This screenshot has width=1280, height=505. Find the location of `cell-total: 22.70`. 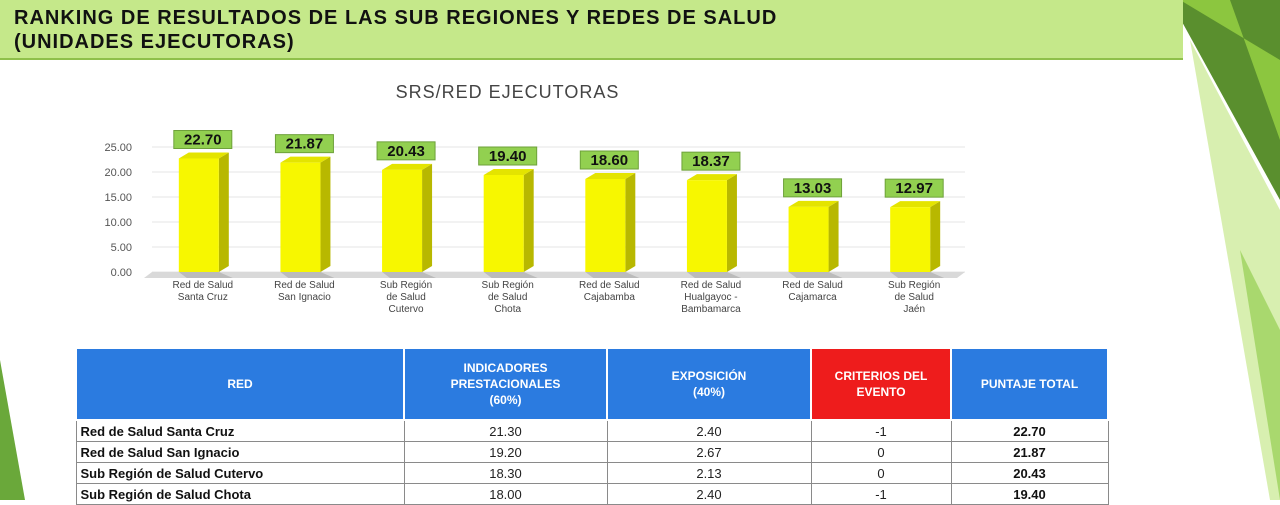

cell-total: 22.70 is located at coordinates (1029, 430).